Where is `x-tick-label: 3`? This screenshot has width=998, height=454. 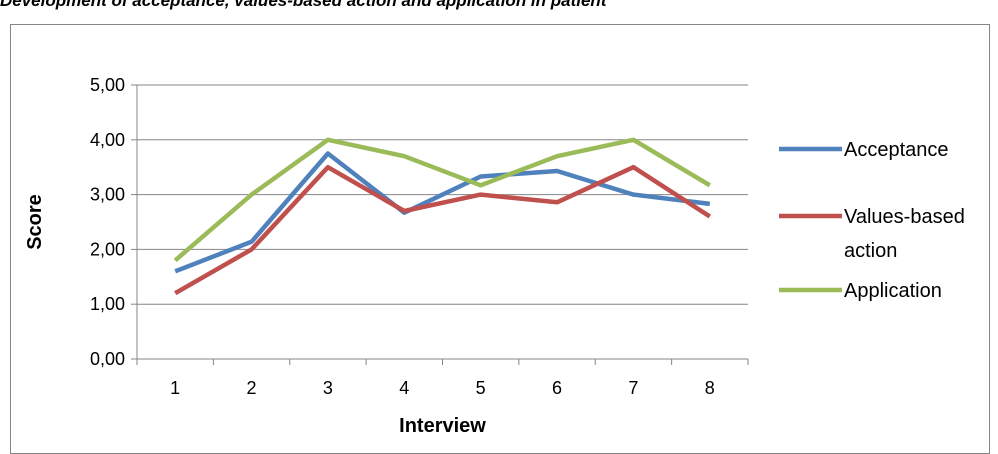
x-tick-label: 3 is located at coordinates (328, 388).